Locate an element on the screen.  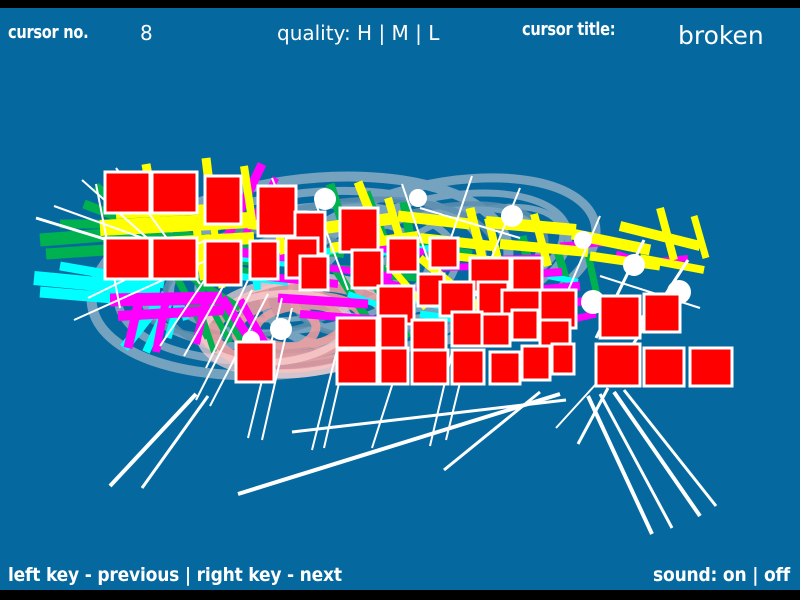
letterbox-top is located at coordinates (400, 4).